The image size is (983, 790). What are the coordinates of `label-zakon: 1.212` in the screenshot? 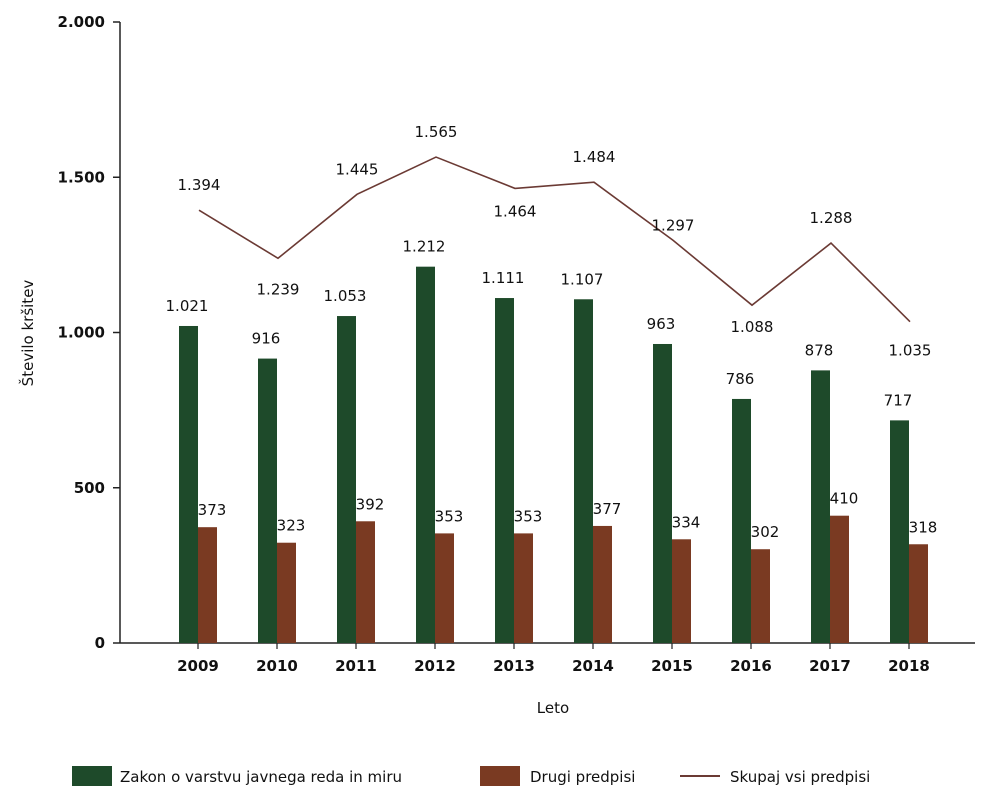 It's located at (424, 247).